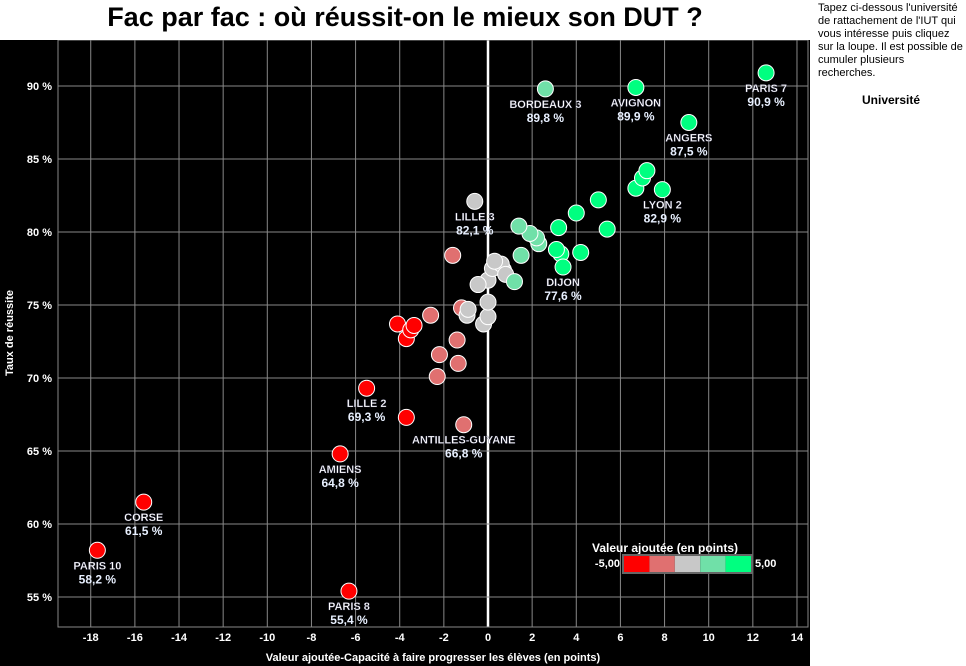  Describe the element at coordinates (620, 638) in the screenshot. I see `x-tick-label: 6` at that location.